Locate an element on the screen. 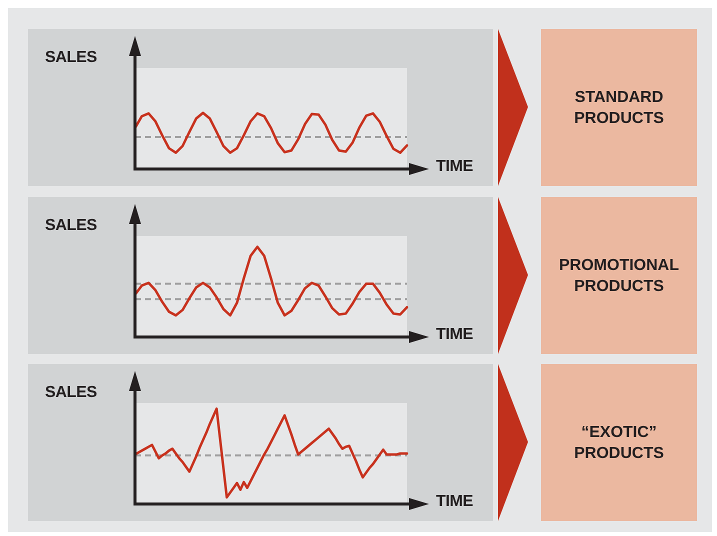  text: PROMOTIONAL PRODUCTS is located at coordinates (619, 275).